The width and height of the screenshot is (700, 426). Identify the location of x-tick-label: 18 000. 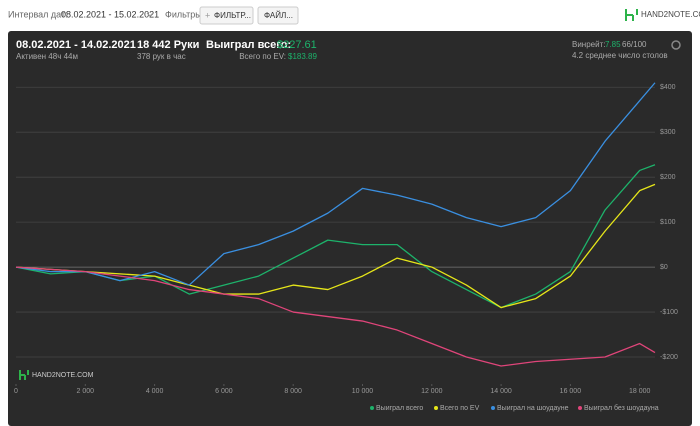
(640, 391).